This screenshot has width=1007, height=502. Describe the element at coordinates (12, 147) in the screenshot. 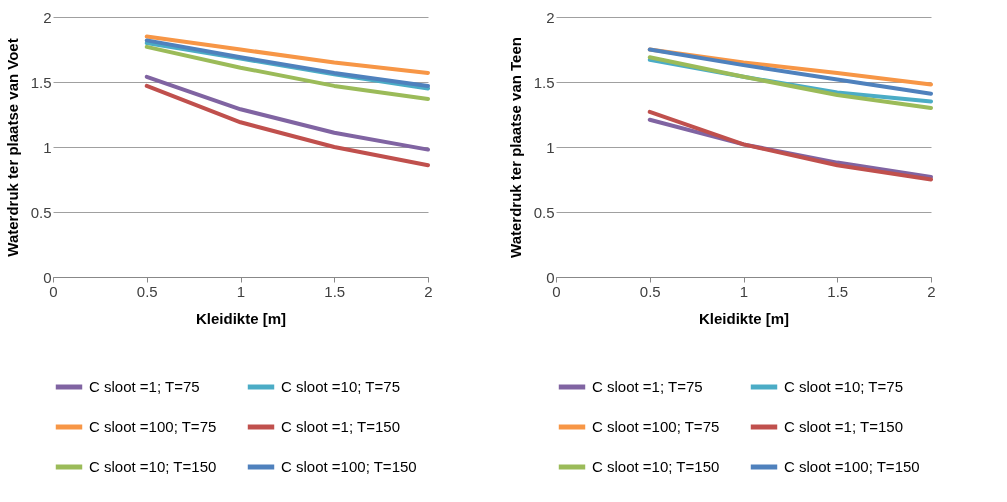

I see `y-axis-title: Waterdruk ter plaatse van Voet` at that location.